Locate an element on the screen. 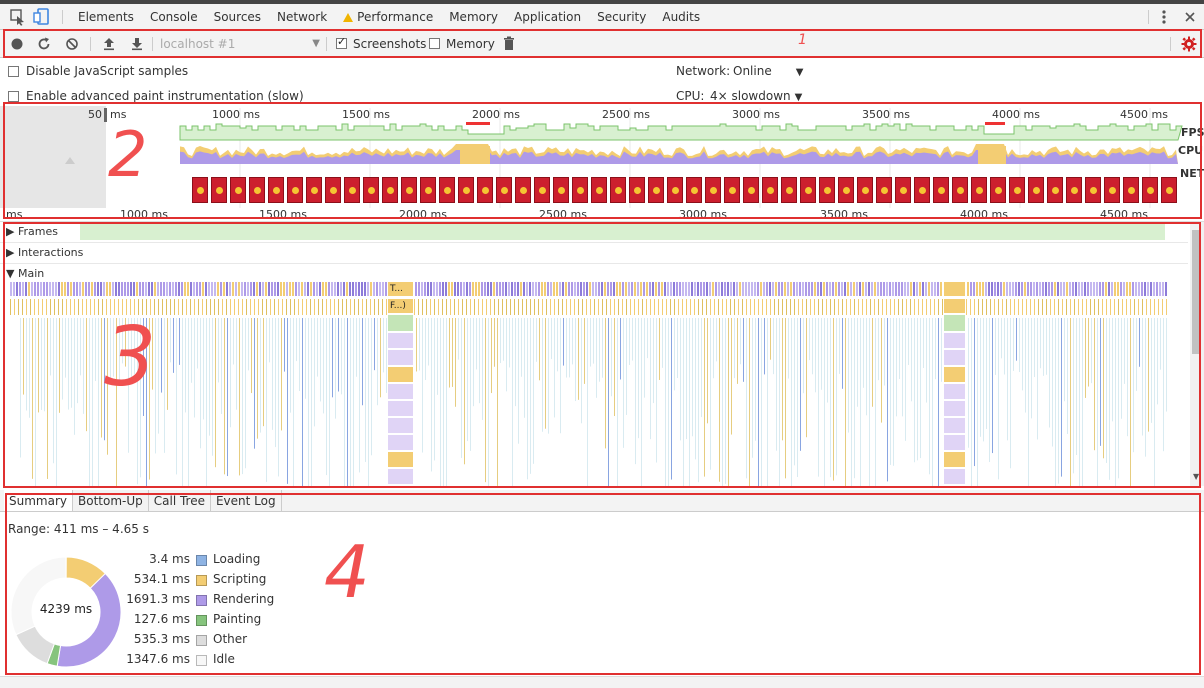 This screenshot has height=688, width=1204. scrollbar-thumb is located at coordinates (1196, 292).